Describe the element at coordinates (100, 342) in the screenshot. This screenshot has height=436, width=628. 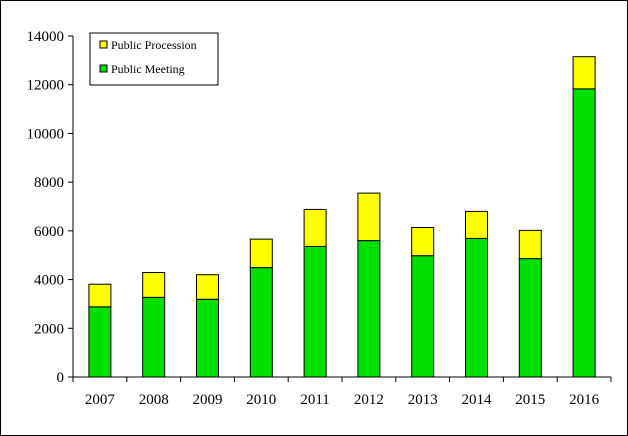
I see `bar-public-meeting-2007` at that location.